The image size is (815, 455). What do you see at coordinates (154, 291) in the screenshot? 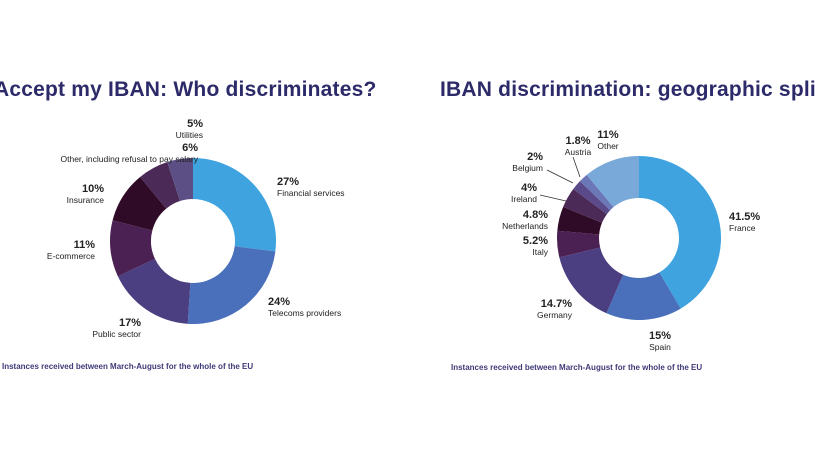
I see `slice-public-sector` at bounding box center [154, 291].